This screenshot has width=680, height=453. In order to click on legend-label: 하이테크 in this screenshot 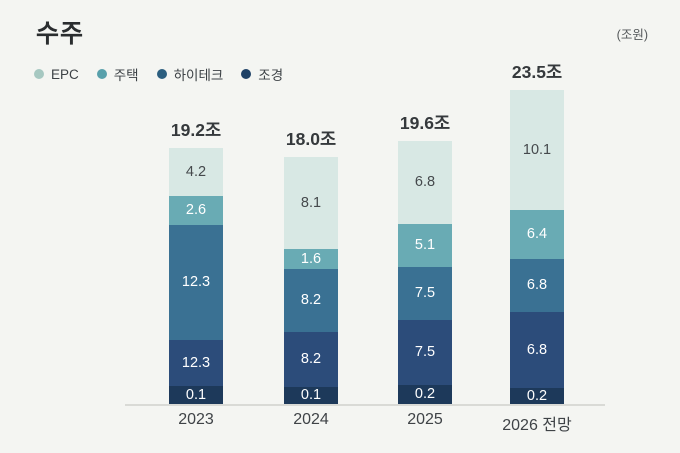, I will do `click(198, 75)`.